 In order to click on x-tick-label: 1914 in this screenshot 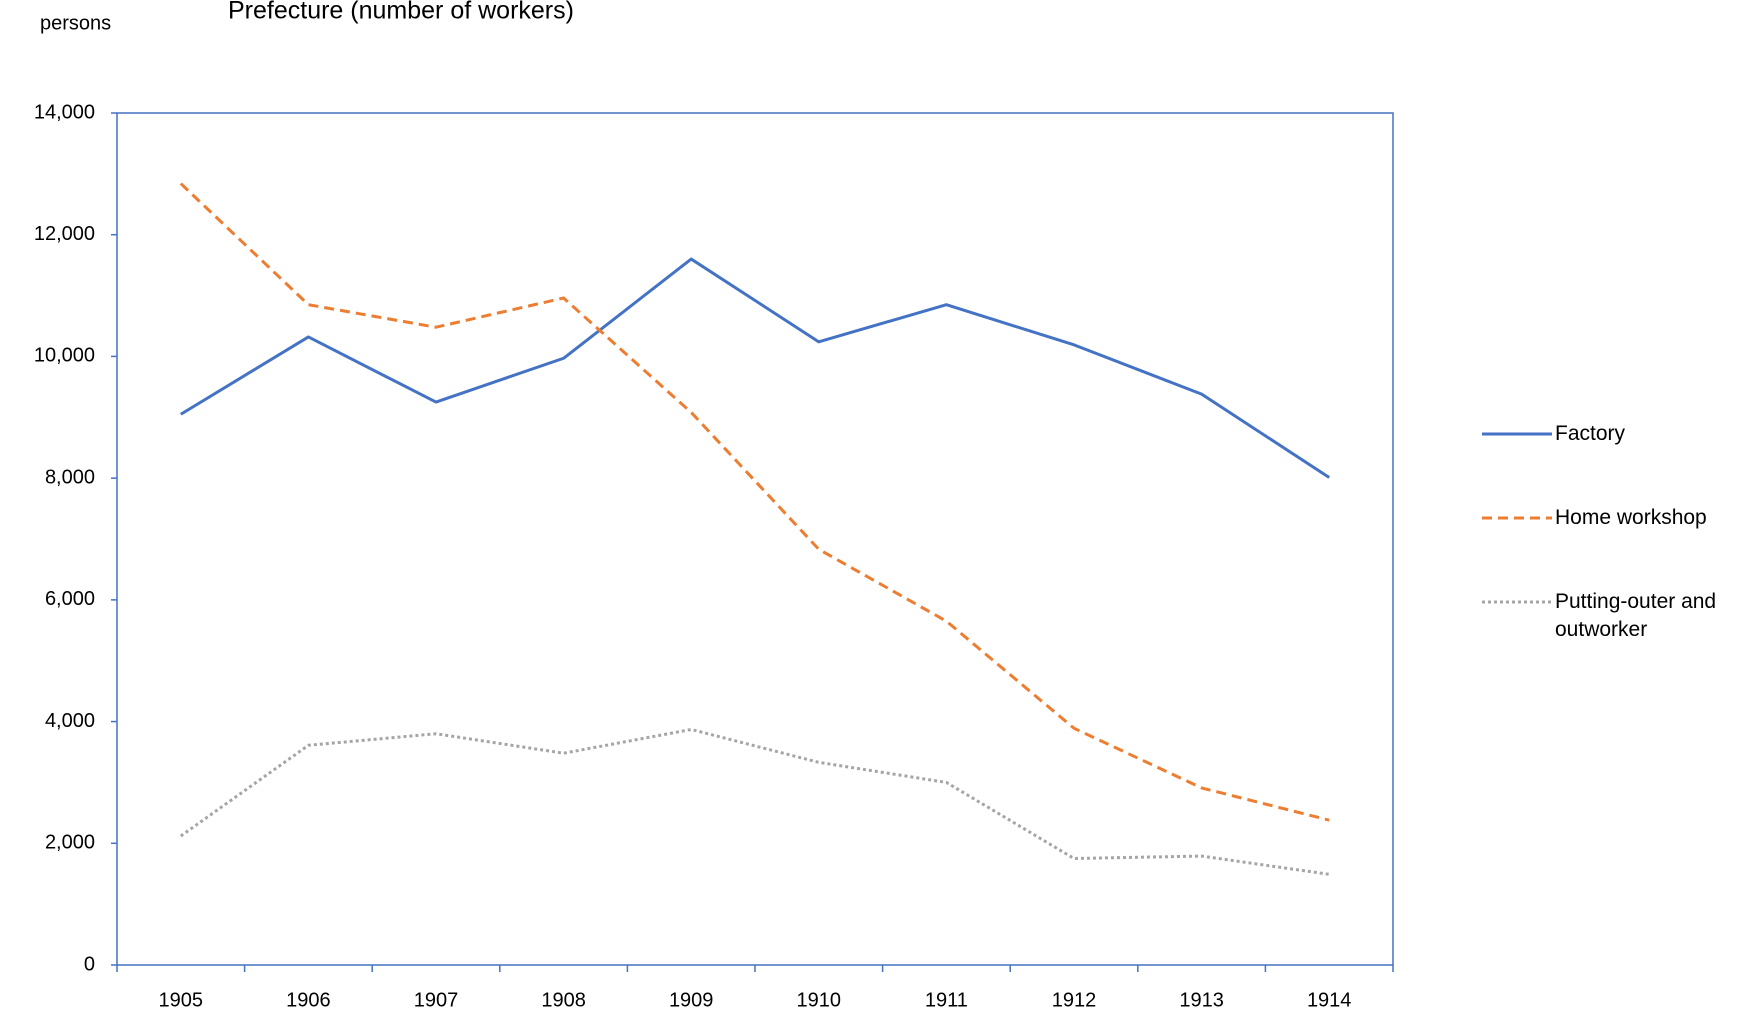, I will do `click(1329, 1000)`.